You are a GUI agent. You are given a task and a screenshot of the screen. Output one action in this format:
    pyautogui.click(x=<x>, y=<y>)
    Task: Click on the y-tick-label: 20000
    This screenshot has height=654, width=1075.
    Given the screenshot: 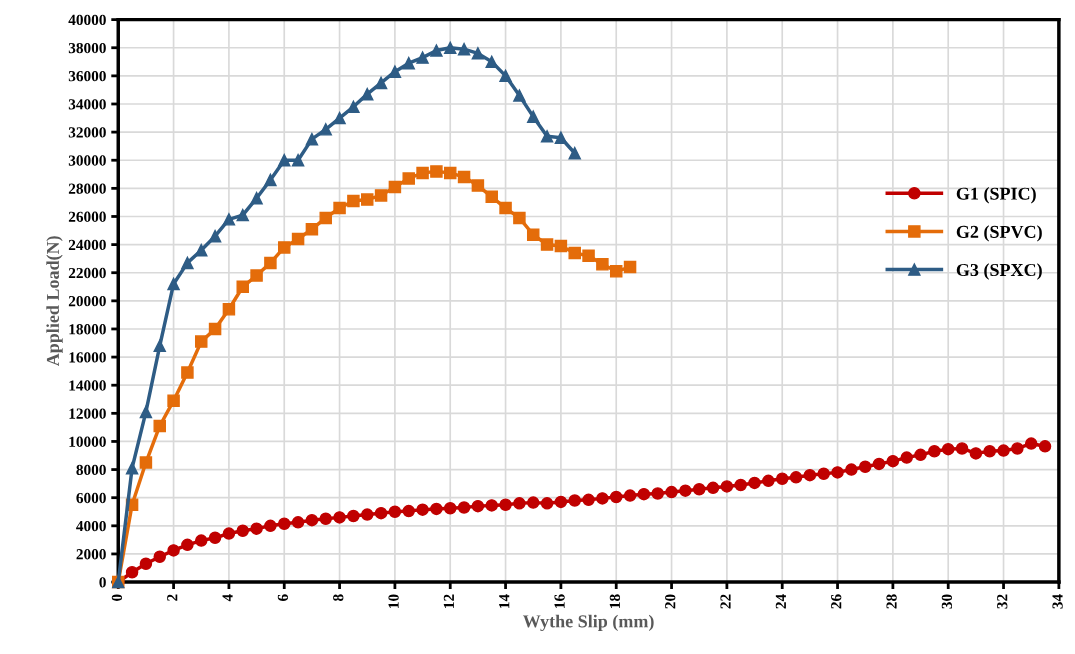 What is the action you would take?
    pyautogui.click(x=87, y=301)
    